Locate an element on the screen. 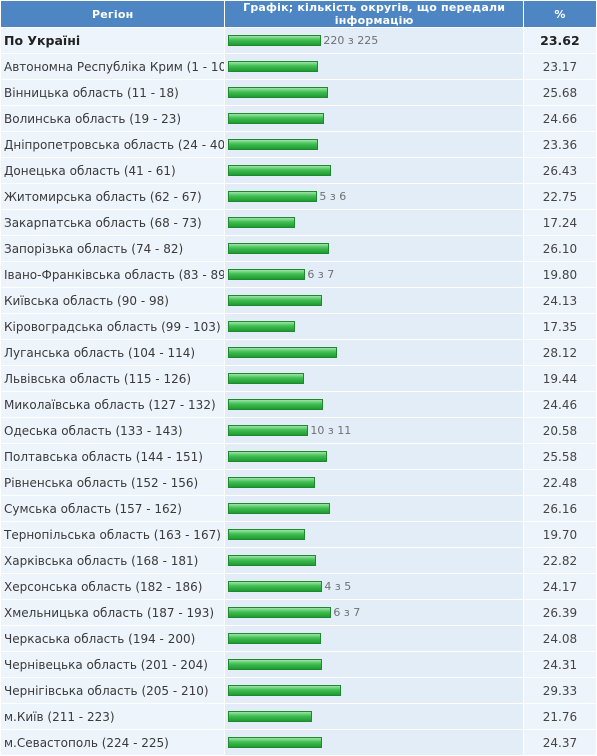 The image size is (597, 756). percent-value: 23.17 is located at coordinates (559, 66).